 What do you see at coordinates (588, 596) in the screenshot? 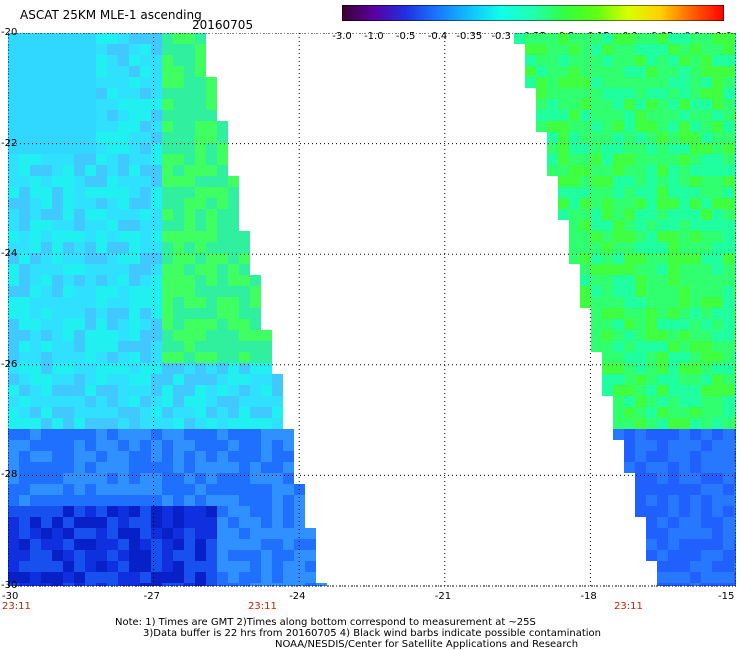
I see `x-tick-label: -18` at bounding box center [588, 596].